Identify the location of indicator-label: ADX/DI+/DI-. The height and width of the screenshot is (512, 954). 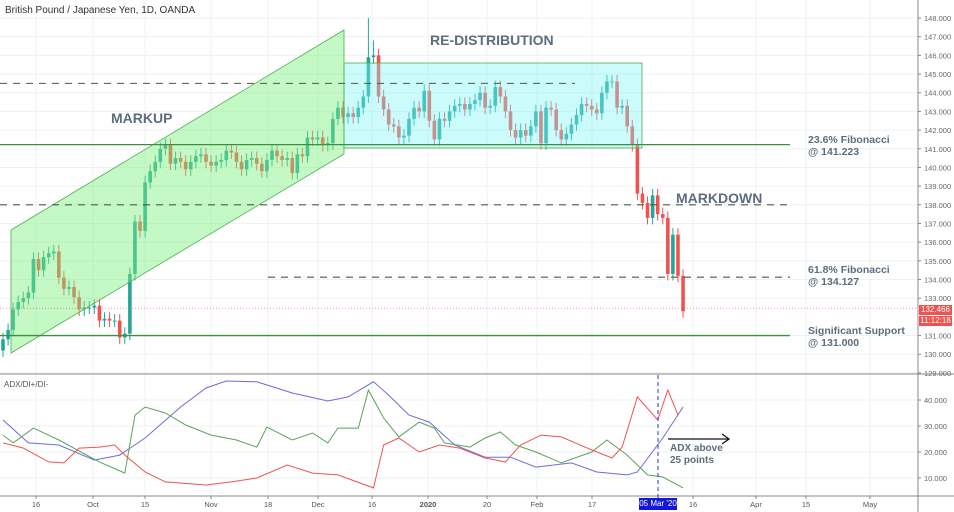
(26, 384).